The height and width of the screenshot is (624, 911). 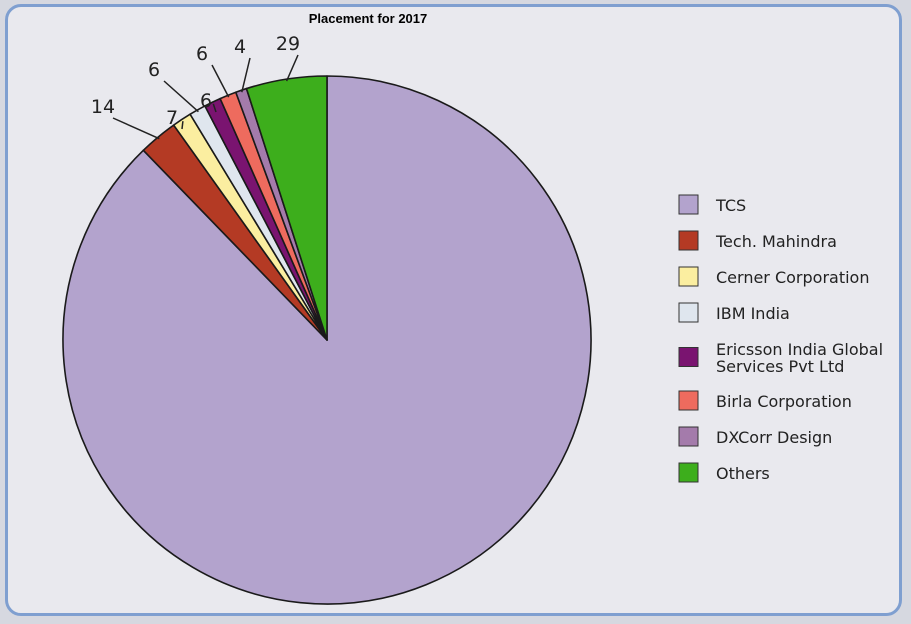 I want to click on legend-label: Birla Corporation, so click(x=784, y=401).